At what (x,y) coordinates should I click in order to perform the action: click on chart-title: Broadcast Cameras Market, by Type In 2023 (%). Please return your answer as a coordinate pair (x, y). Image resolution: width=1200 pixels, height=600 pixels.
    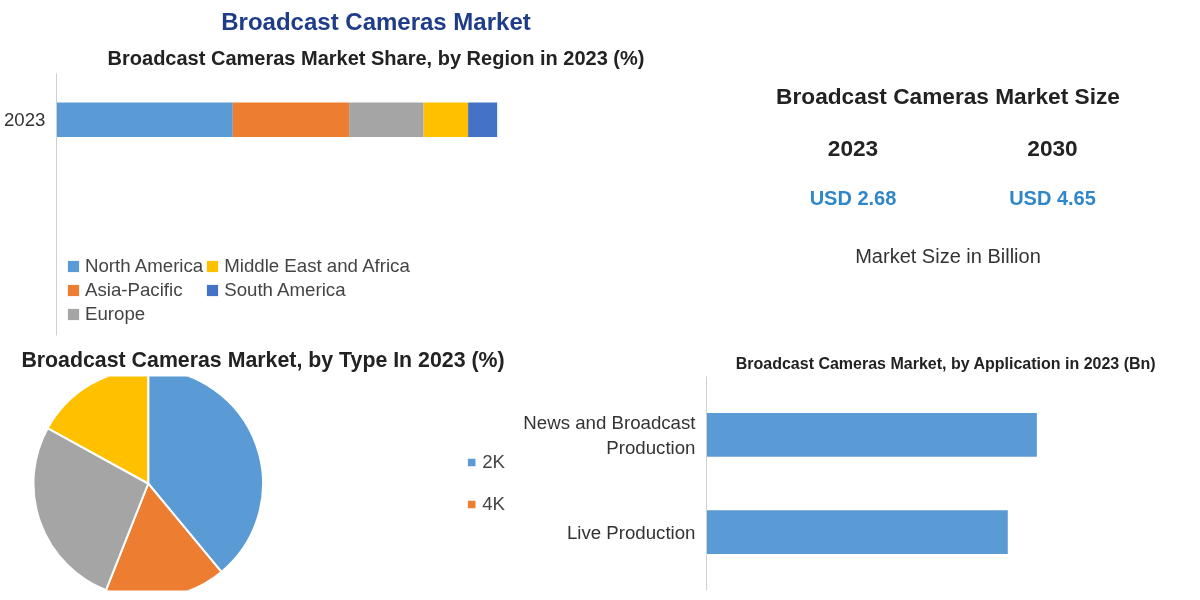
    Looking at the image, I should click on (263, 359).